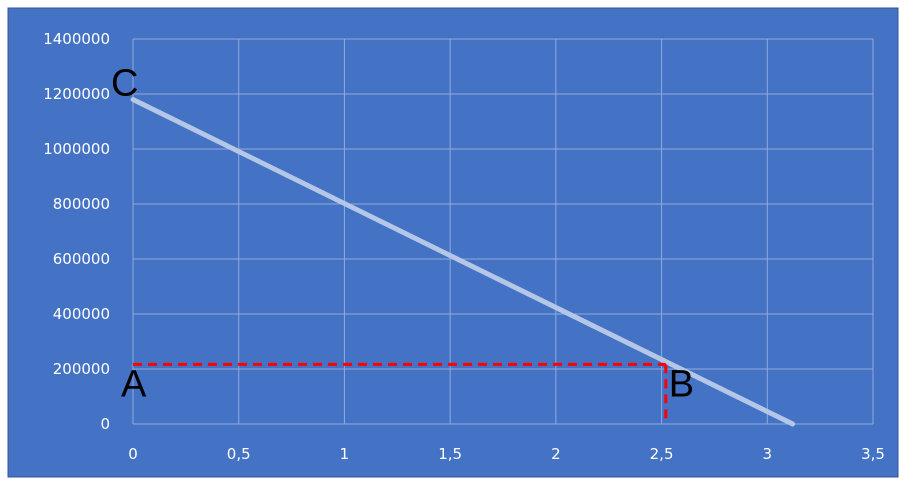 Image resolution: width=907 pixels, height=484 pixels. Describe the element at coordinates (450, 454) in the screenshot. I see `x-tick-label: 1,5` at that location.